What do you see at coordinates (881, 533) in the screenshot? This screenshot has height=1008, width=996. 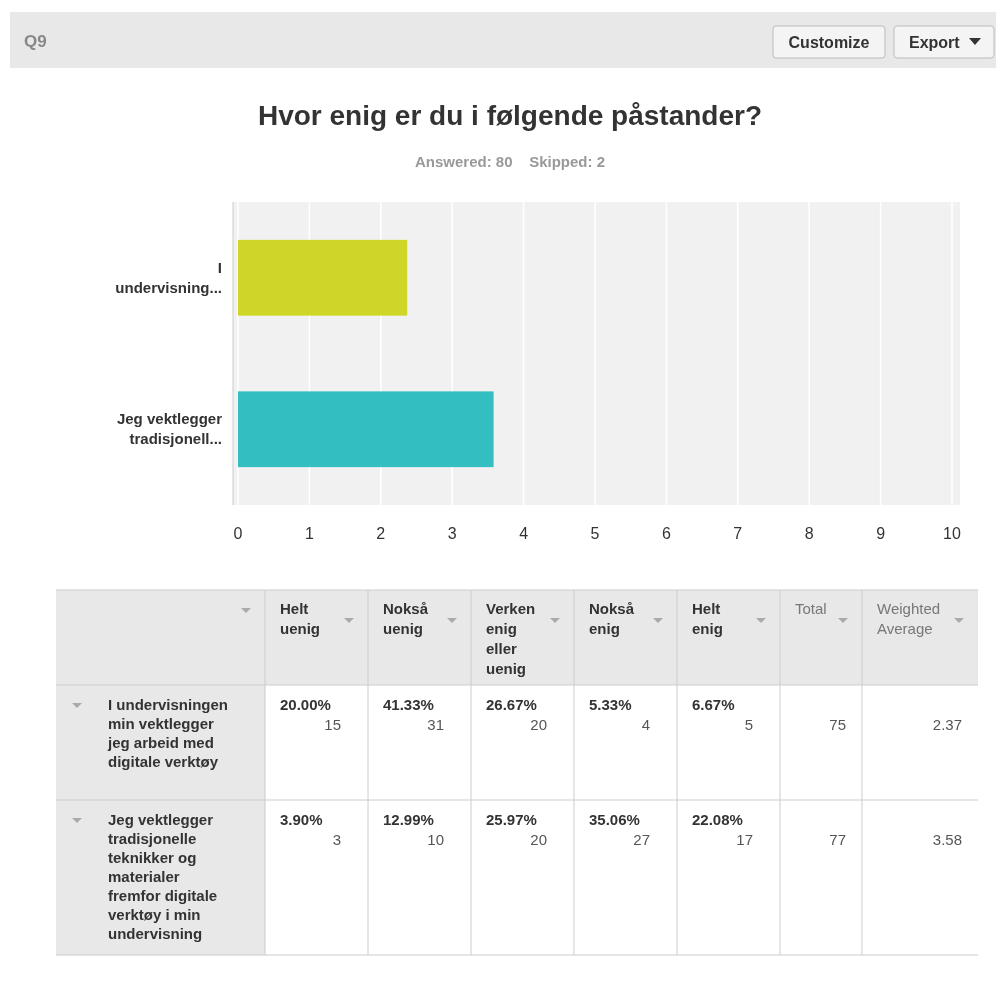 I see `x-tick-label: 9` at bounding box center [881, 533].